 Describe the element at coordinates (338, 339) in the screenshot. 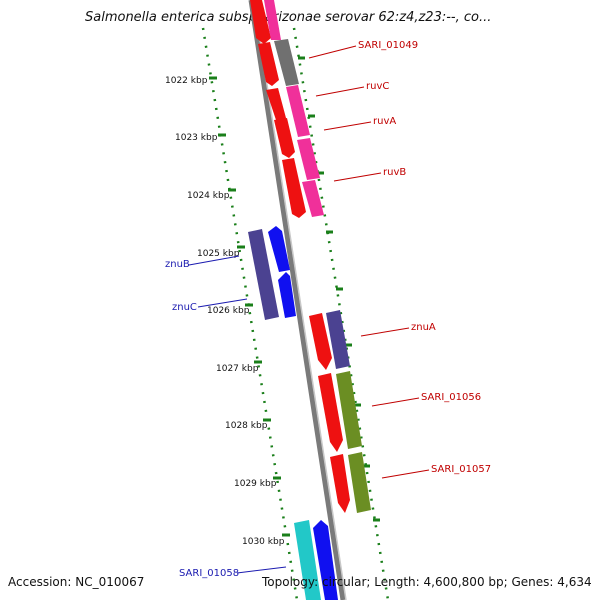

I see `gene-box-znua` at that location.